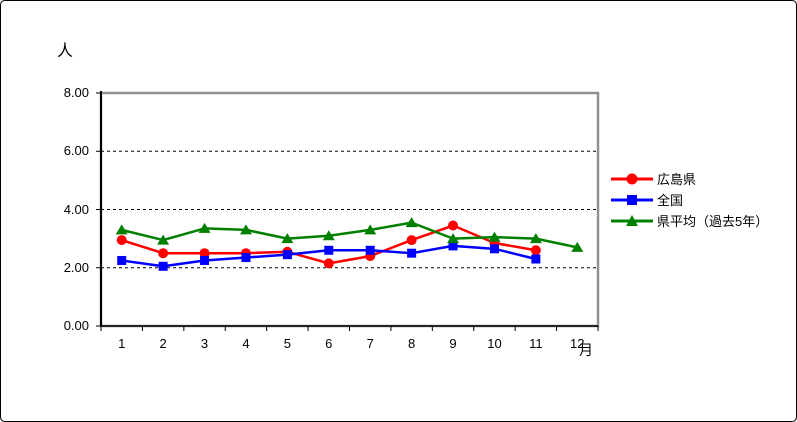 This screenshot has height=422, width=797. I want to click on y-axis-tick-label: 4.00, so click(76, 209).